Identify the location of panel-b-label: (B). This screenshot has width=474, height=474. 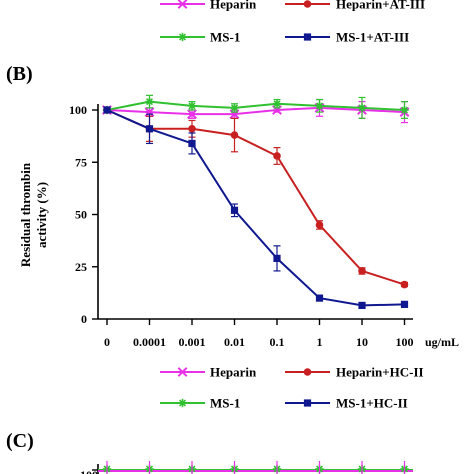
(19, 74).